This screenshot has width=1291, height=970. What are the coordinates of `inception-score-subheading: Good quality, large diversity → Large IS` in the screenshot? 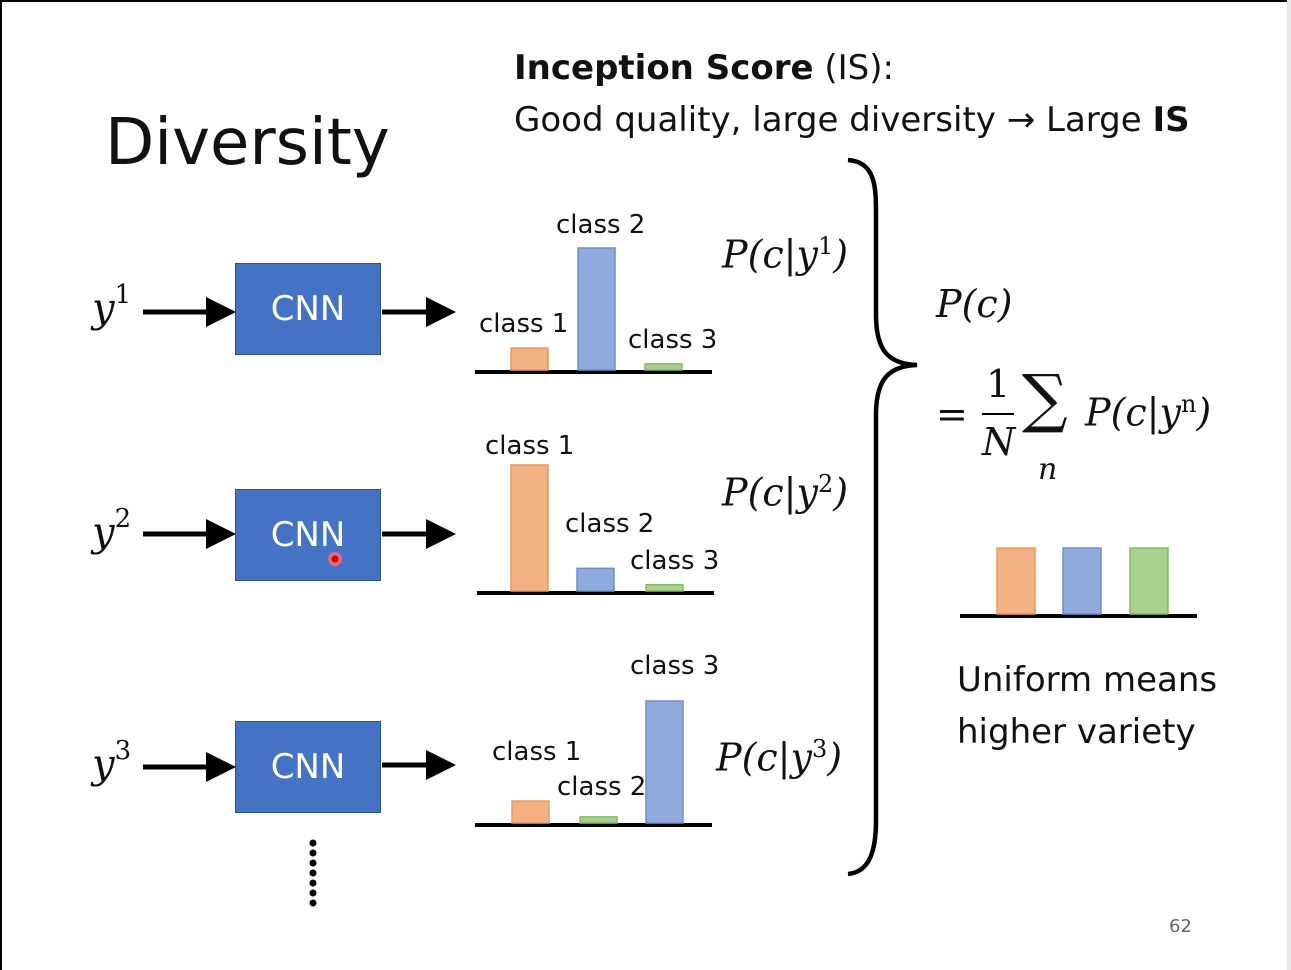 It's located at (852, 120).